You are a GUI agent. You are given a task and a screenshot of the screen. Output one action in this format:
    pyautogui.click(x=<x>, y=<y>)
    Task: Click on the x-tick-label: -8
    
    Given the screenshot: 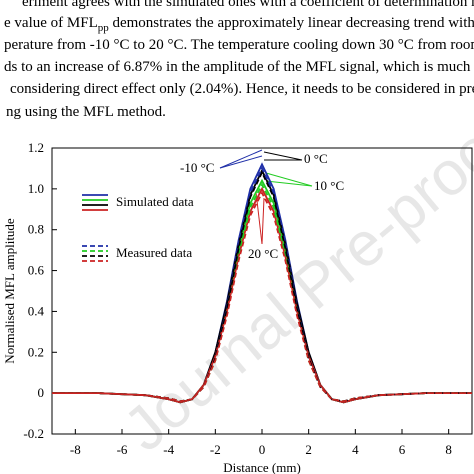 What is the action you would take?
    pyautogui.click(x=75, y=449)
    